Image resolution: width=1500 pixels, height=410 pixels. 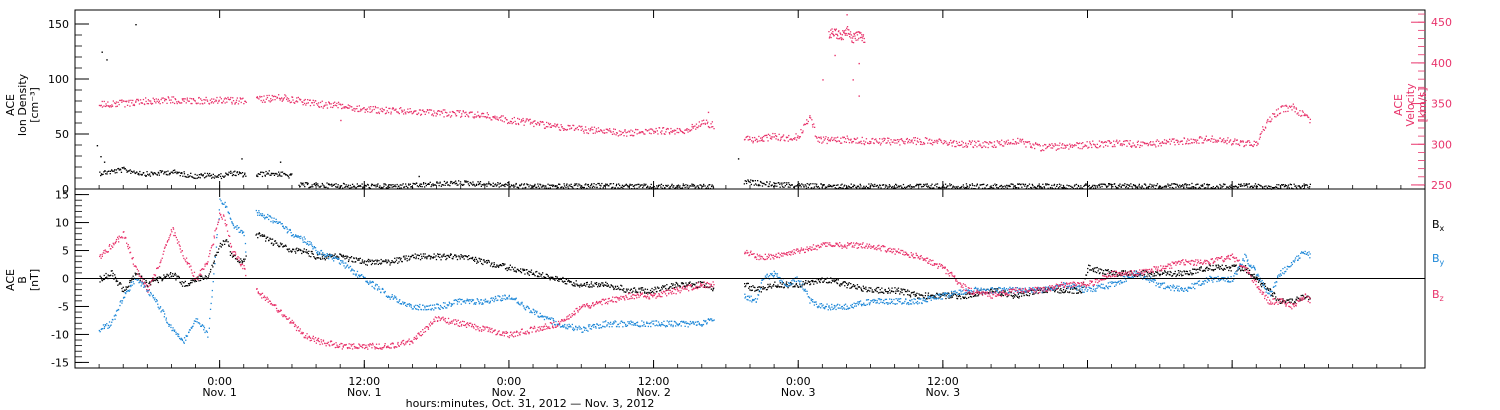 I want to click on bx-segment, so click(x=173, y=266).